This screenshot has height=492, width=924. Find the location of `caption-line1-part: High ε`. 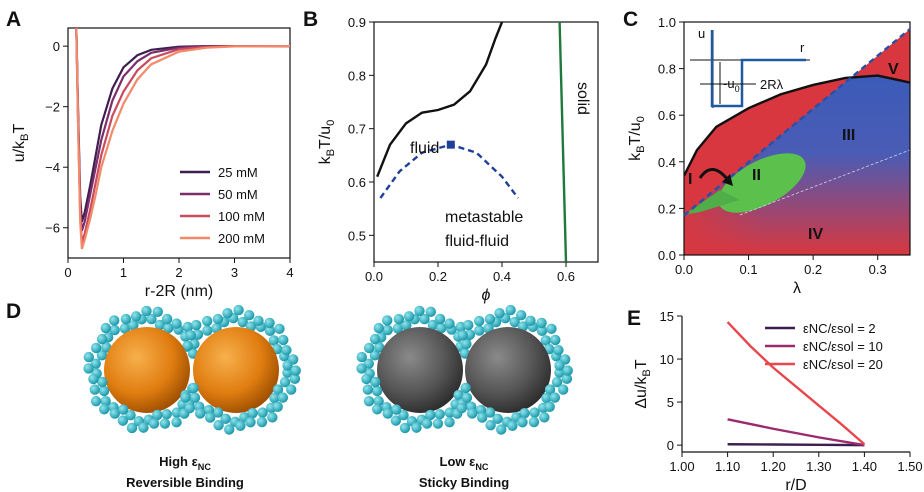

caption-line1-part: High ε is located at coordinates (178, 461).